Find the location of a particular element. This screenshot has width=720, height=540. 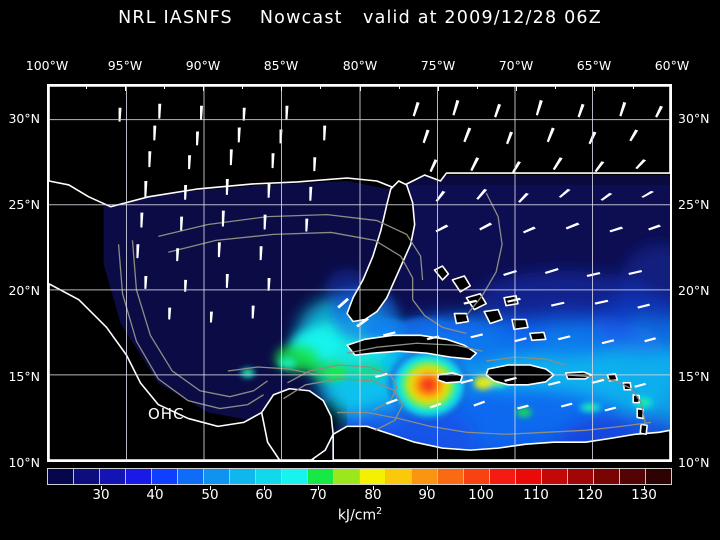

lat-label-left-15n: 15°N is located at coordinates (24, 376).